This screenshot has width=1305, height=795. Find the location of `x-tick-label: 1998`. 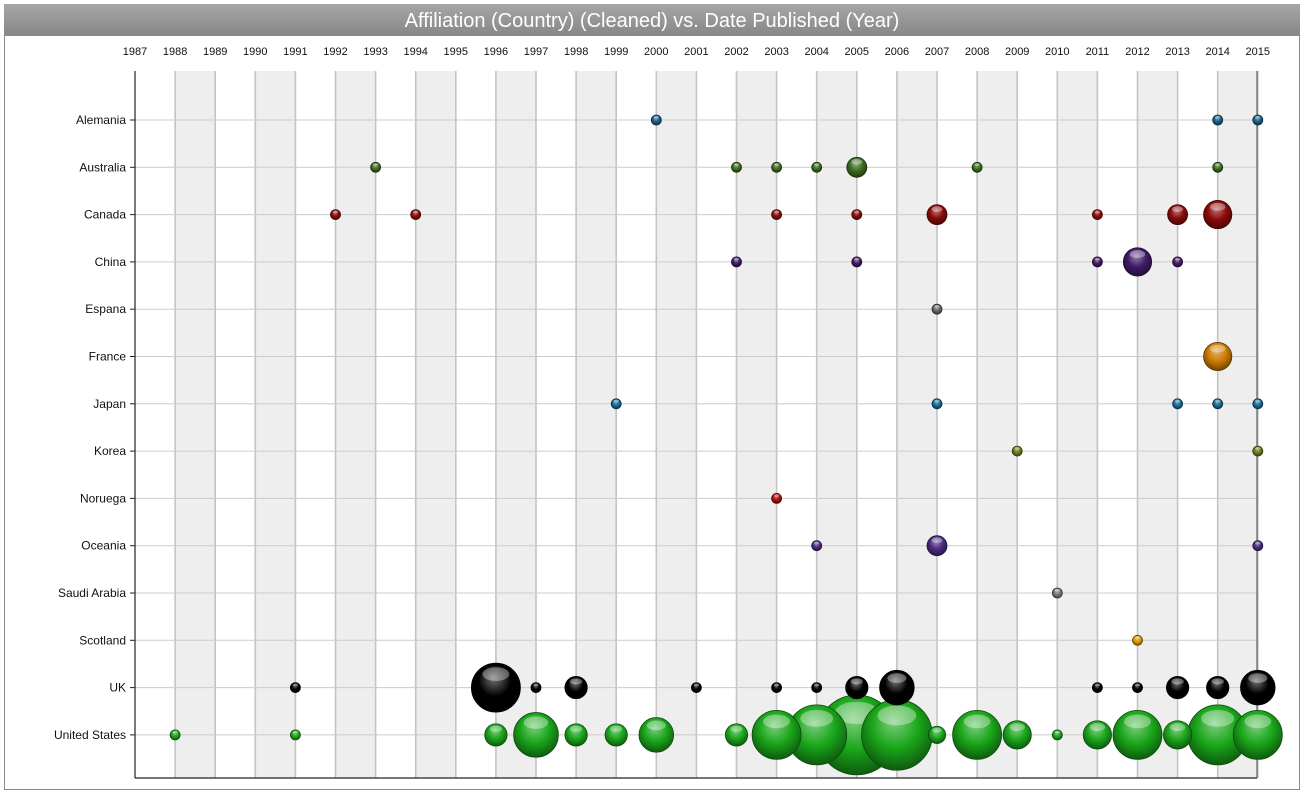

x-tick-label: 1998 is located at coordinates (576, 52).